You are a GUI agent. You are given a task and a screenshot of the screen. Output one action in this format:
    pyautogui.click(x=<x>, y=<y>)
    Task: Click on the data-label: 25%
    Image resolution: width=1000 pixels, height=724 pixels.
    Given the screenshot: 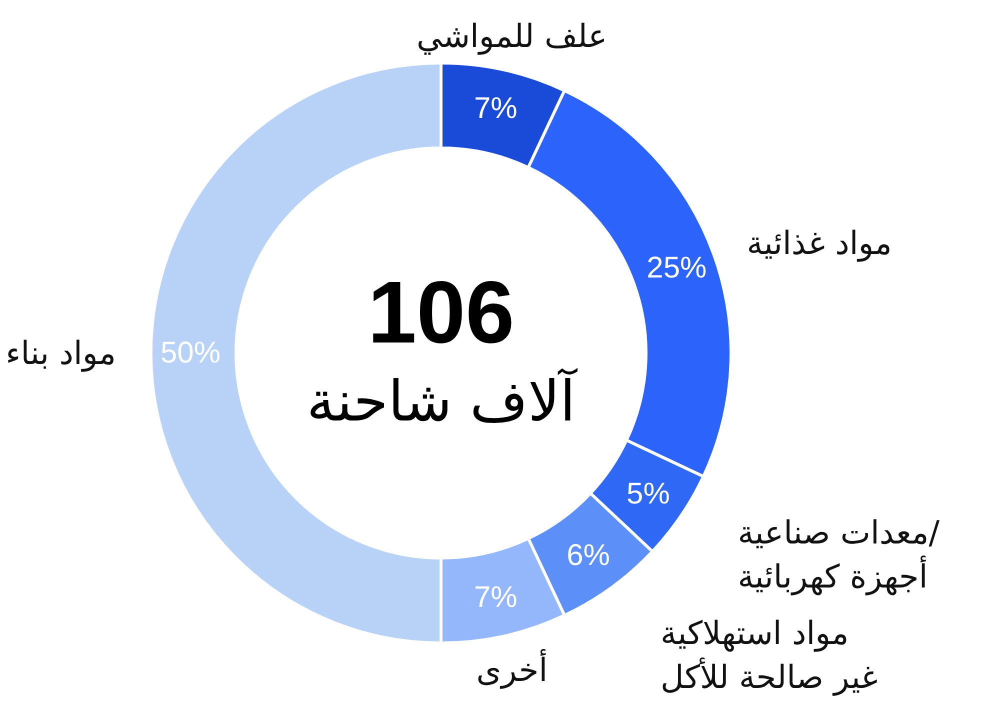 What is the action you would take?
    pyautogui.click(x=676, y=268)
    